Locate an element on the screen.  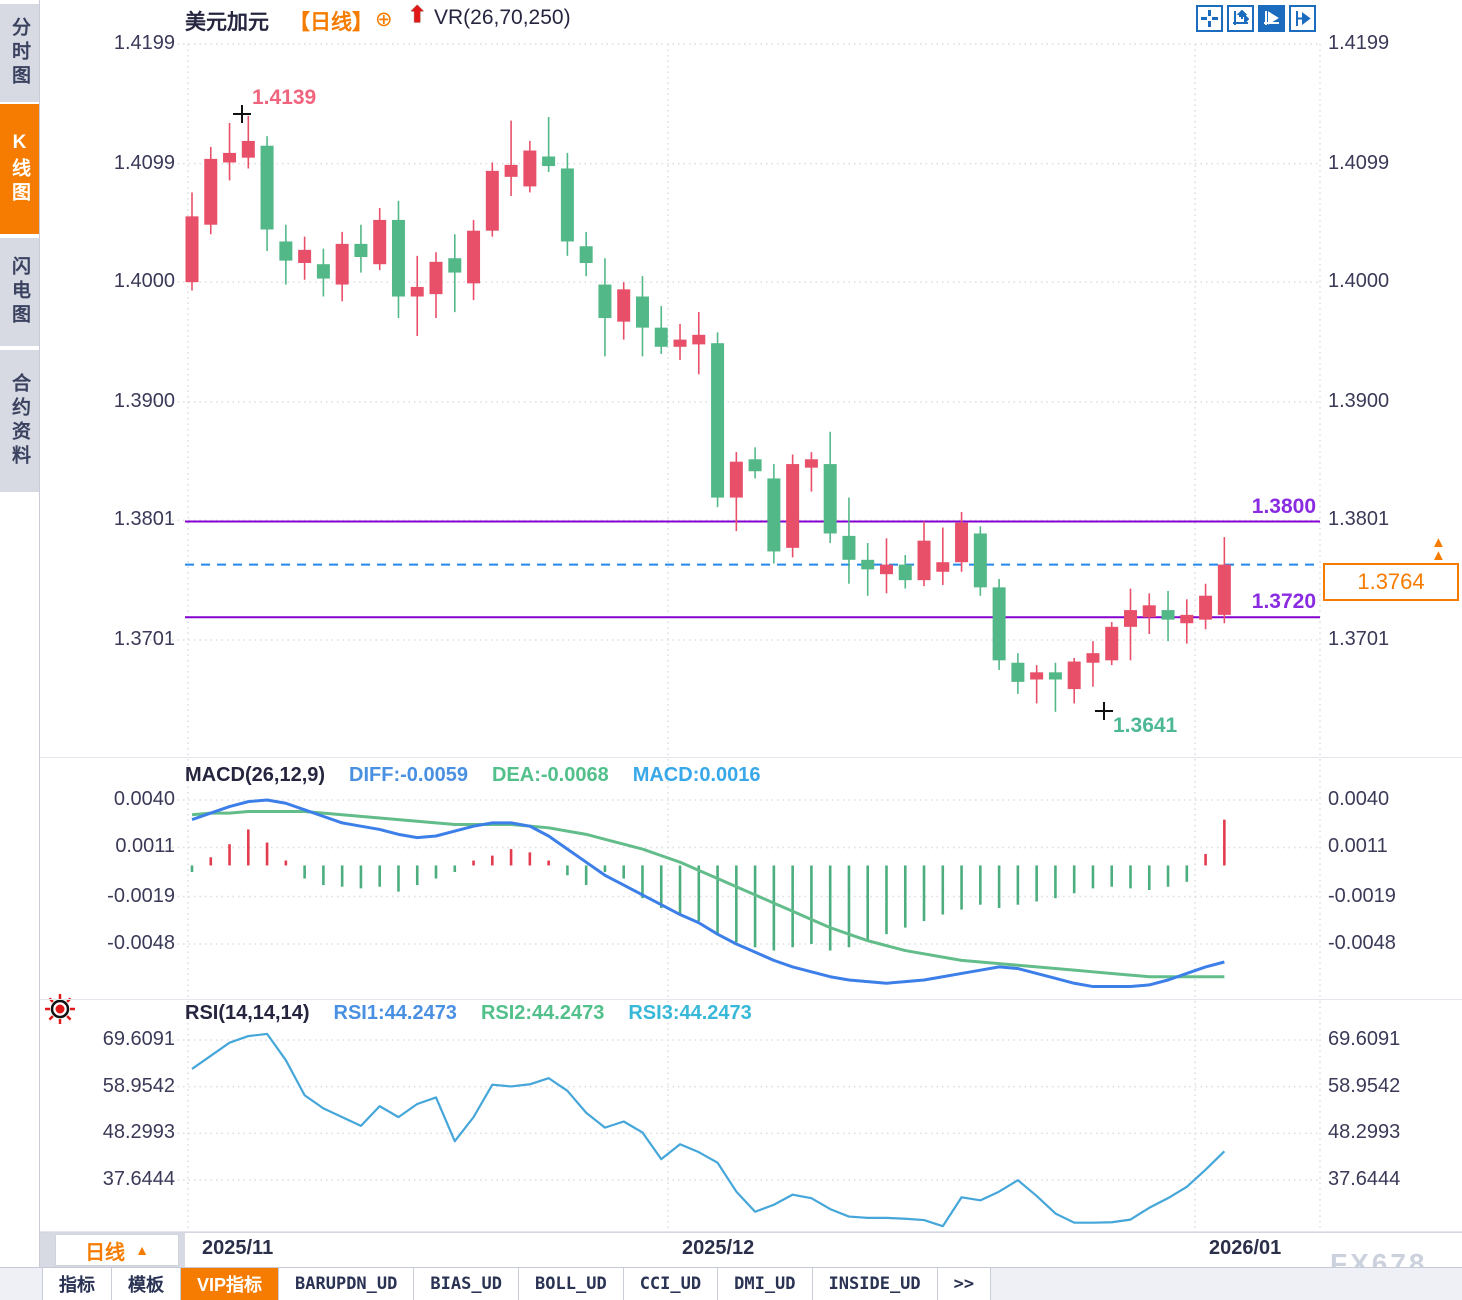
tab-vip指标: VIP指标 is located at coordinates (230, 1284).